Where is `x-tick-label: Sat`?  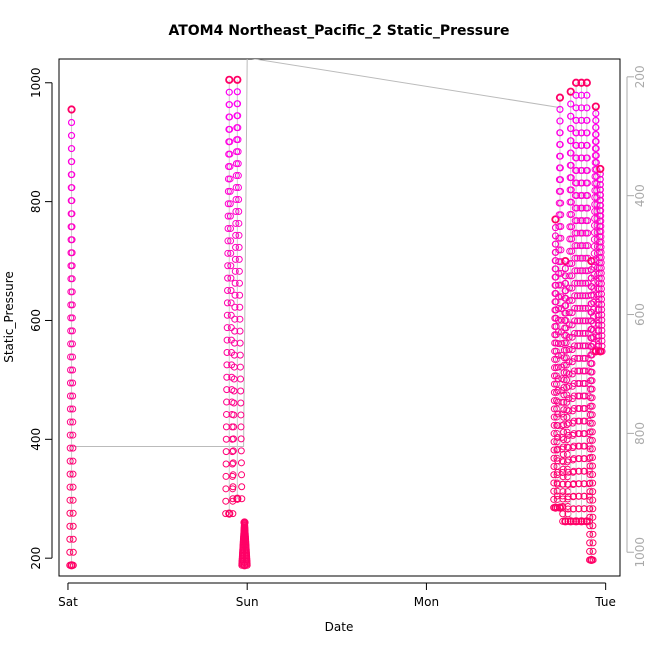
x-tick-label: Sat is located at coordinates (68, 602).